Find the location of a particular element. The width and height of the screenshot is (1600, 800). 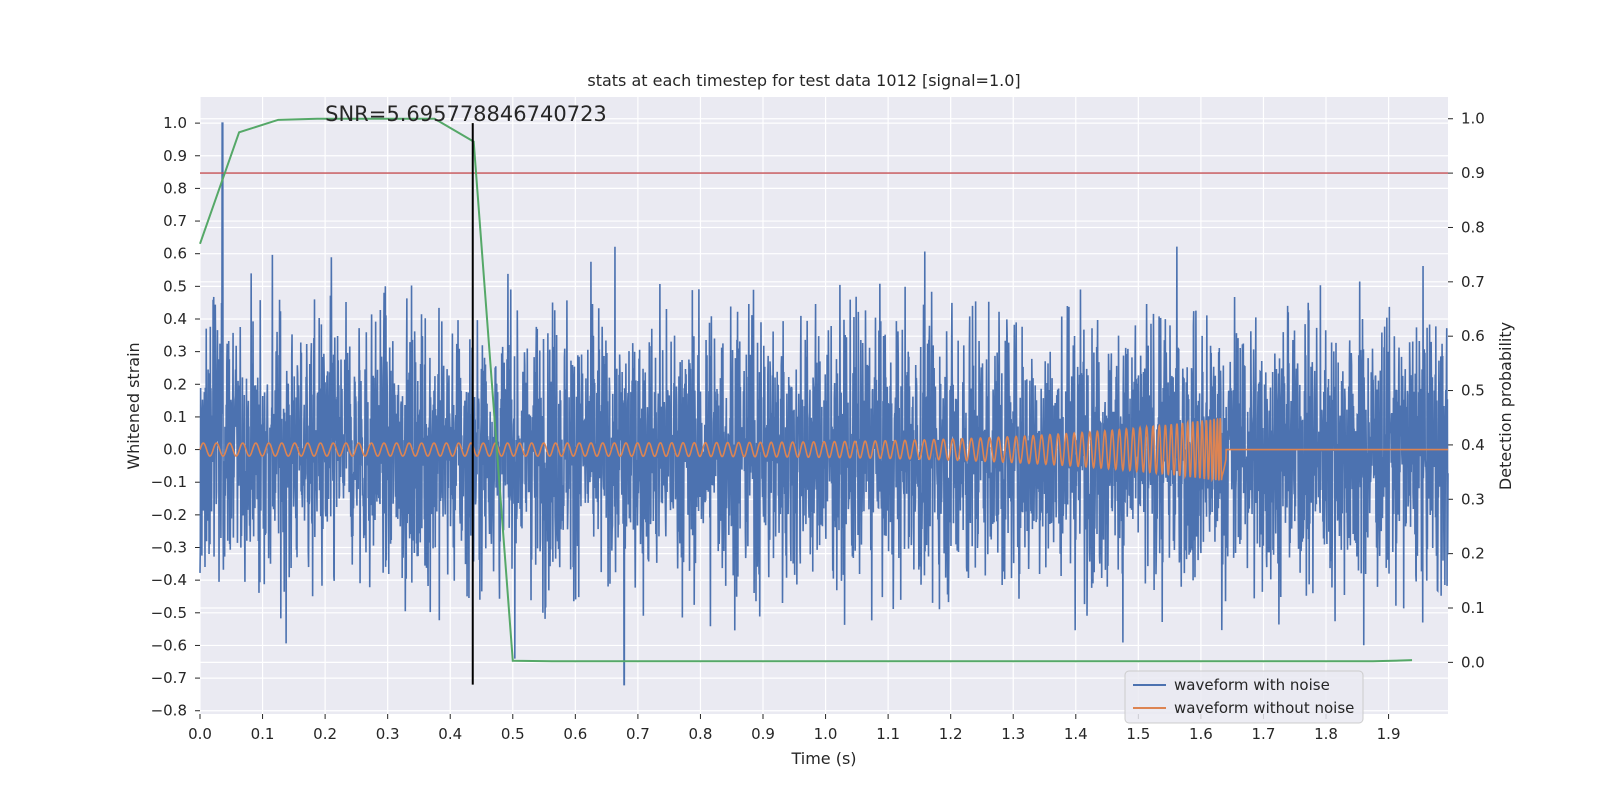

y-left-tick-label: 0.4 is located at coordinates (175, 319).